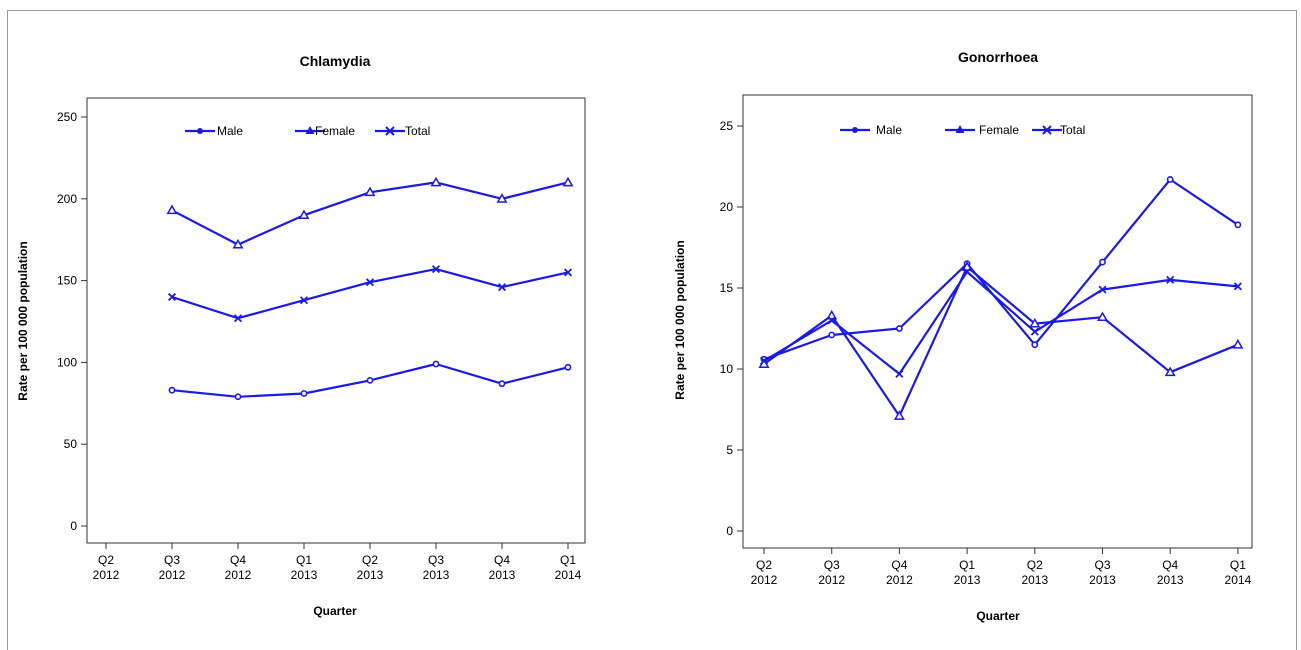 This screenshot has width=1301, height=650. I want to click on x-axis-label: Quarter, so click(335, 611).